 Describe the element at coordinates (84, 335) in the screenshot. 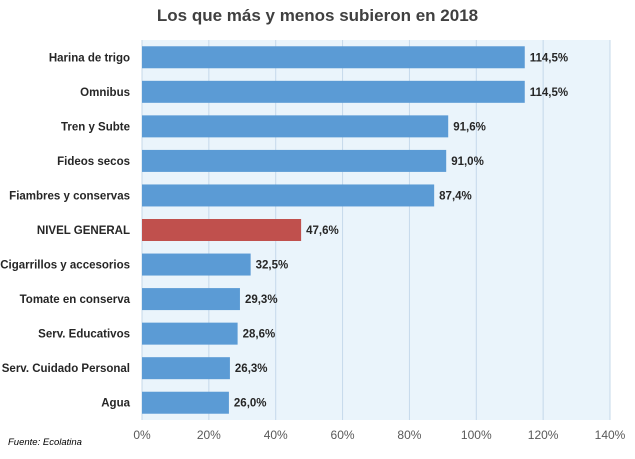

I see `category-label: Serv. Educativos` at that location.